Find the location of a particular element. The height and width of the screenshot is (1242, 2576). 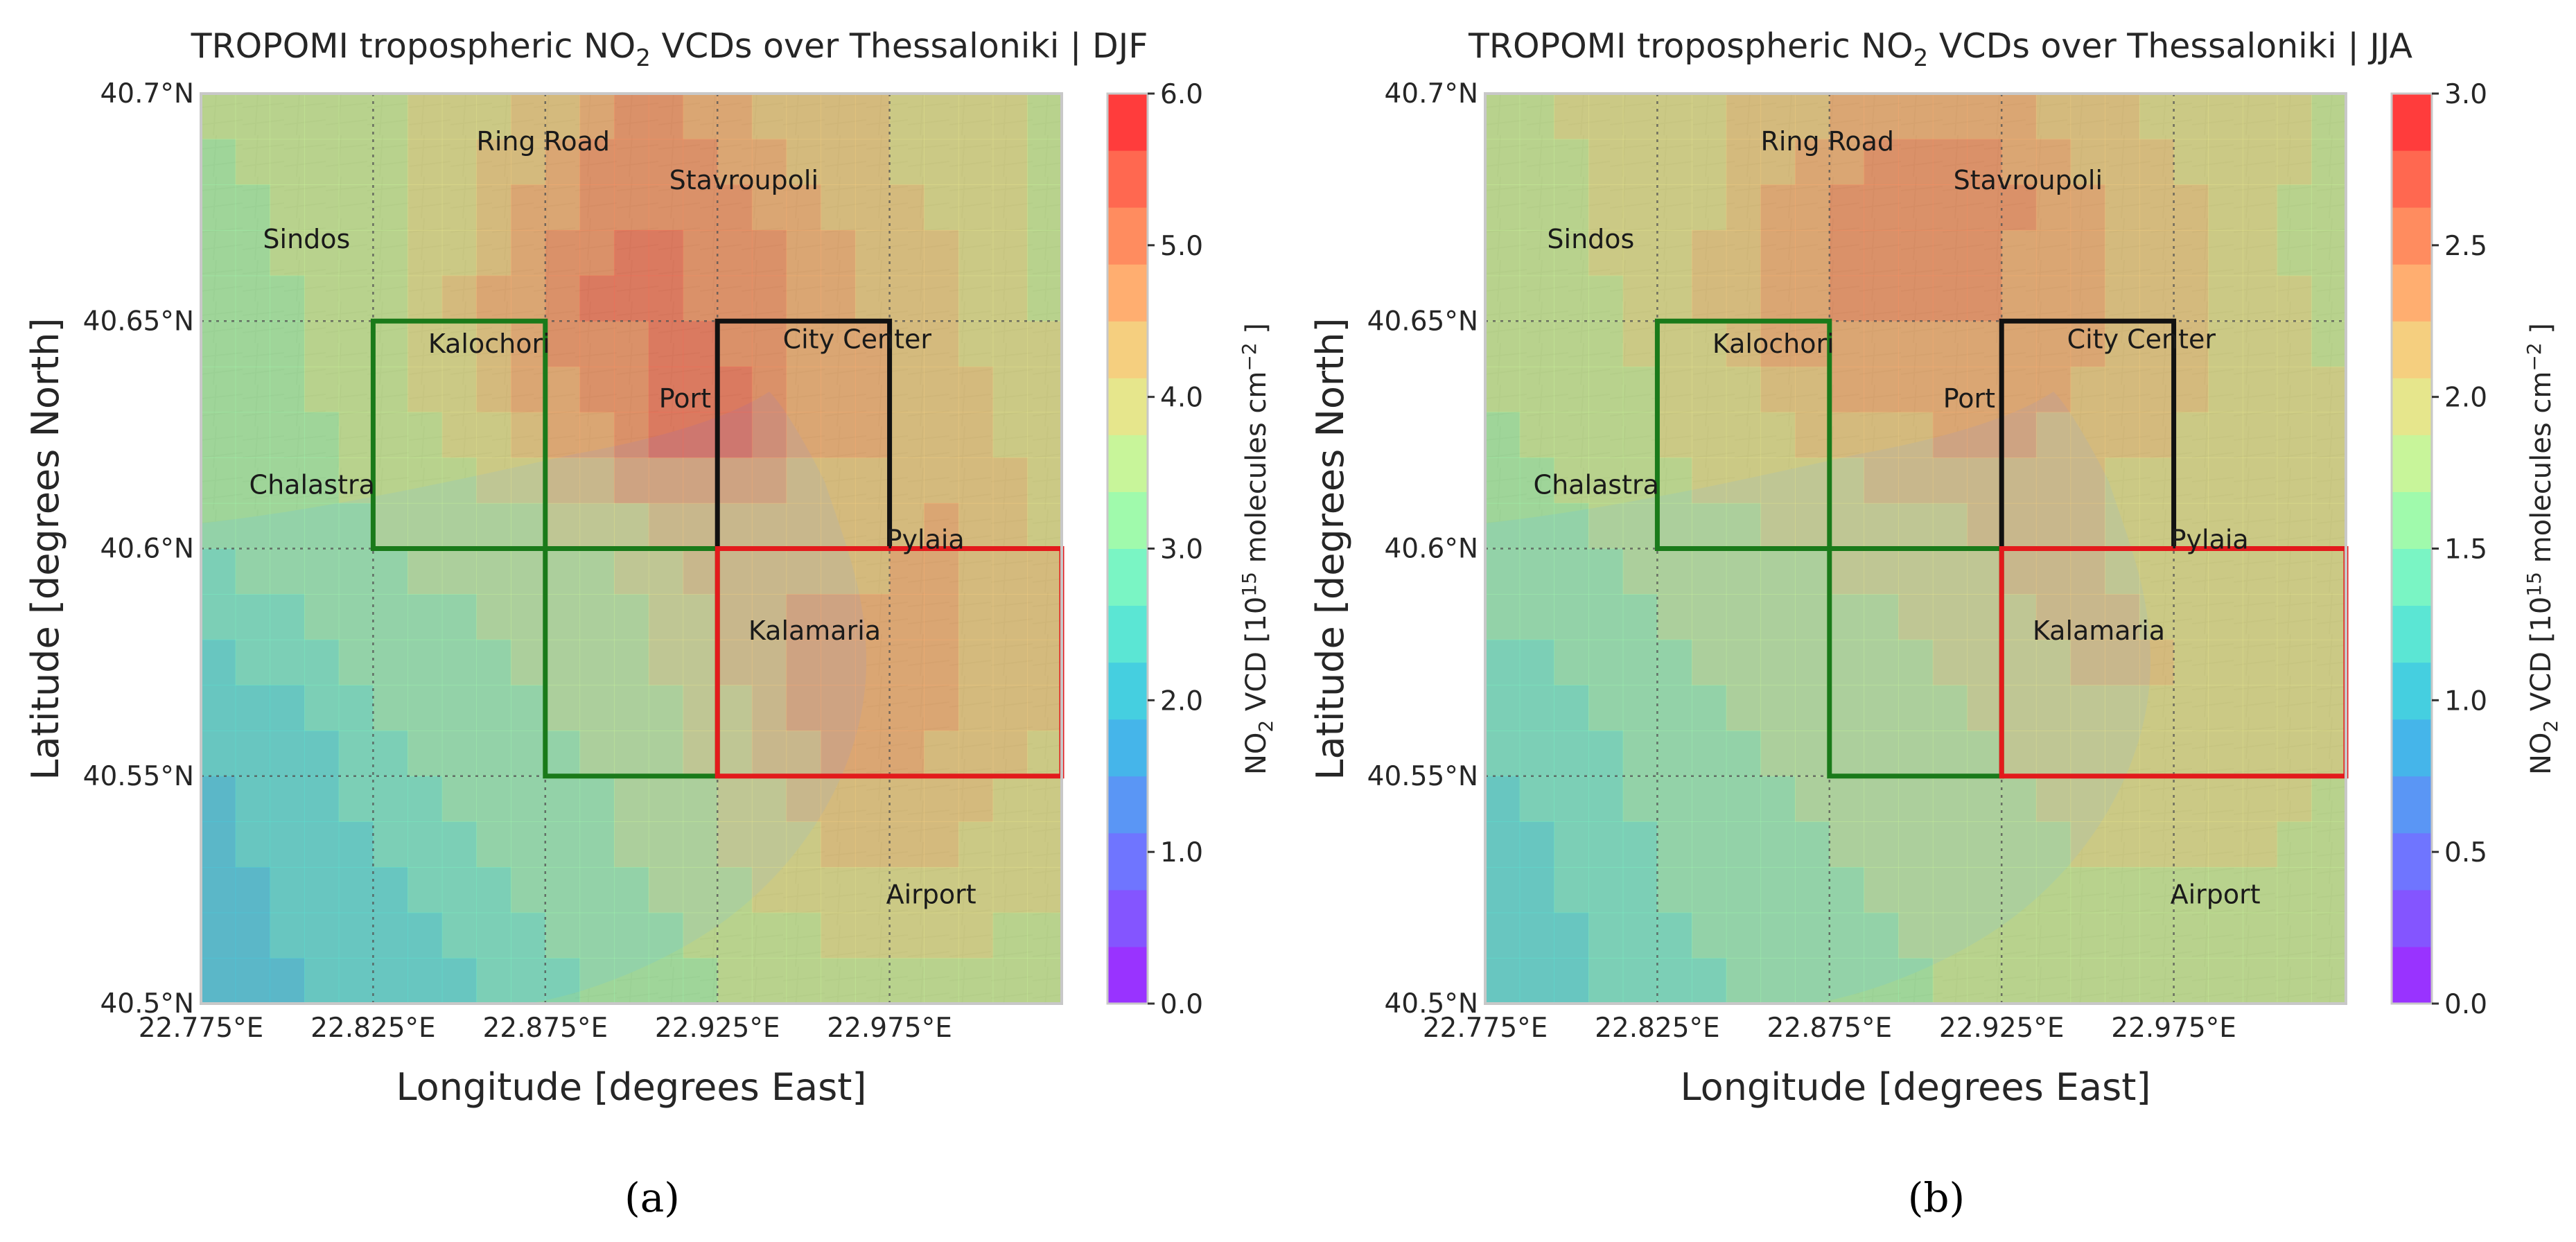

x-tick-label: 22.875°E is located at coordinates (545, 1028).